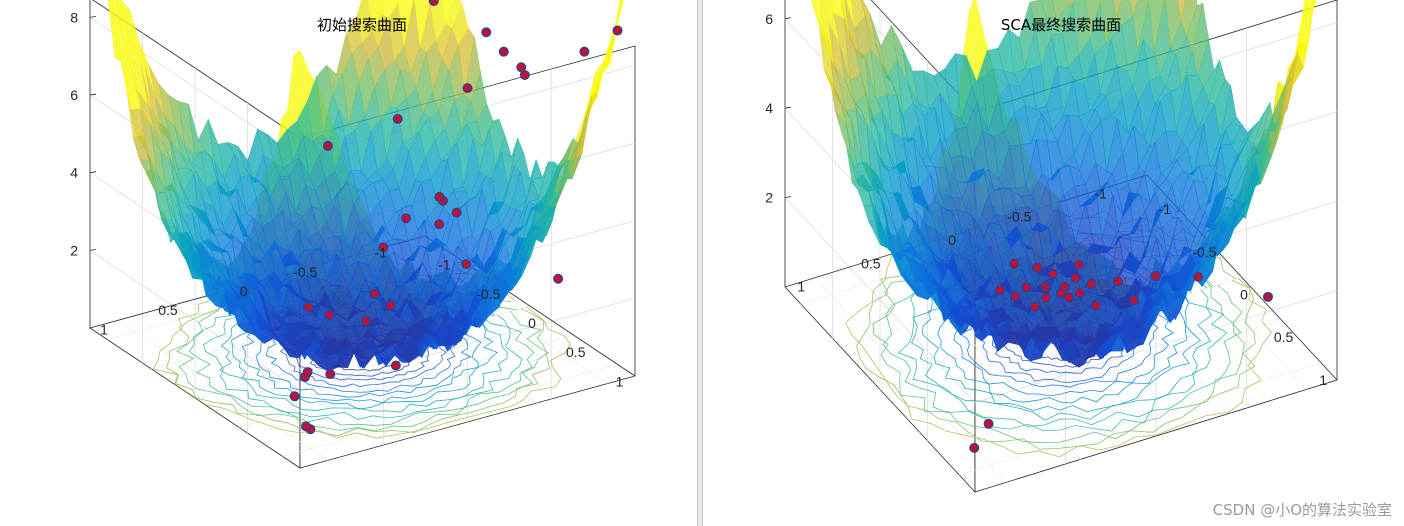 The width and height of the screenshot is (1404, 526). Describe the element at coordinates (532, 323) in the screenshot. I see `y-tick-label: 0` at that location.